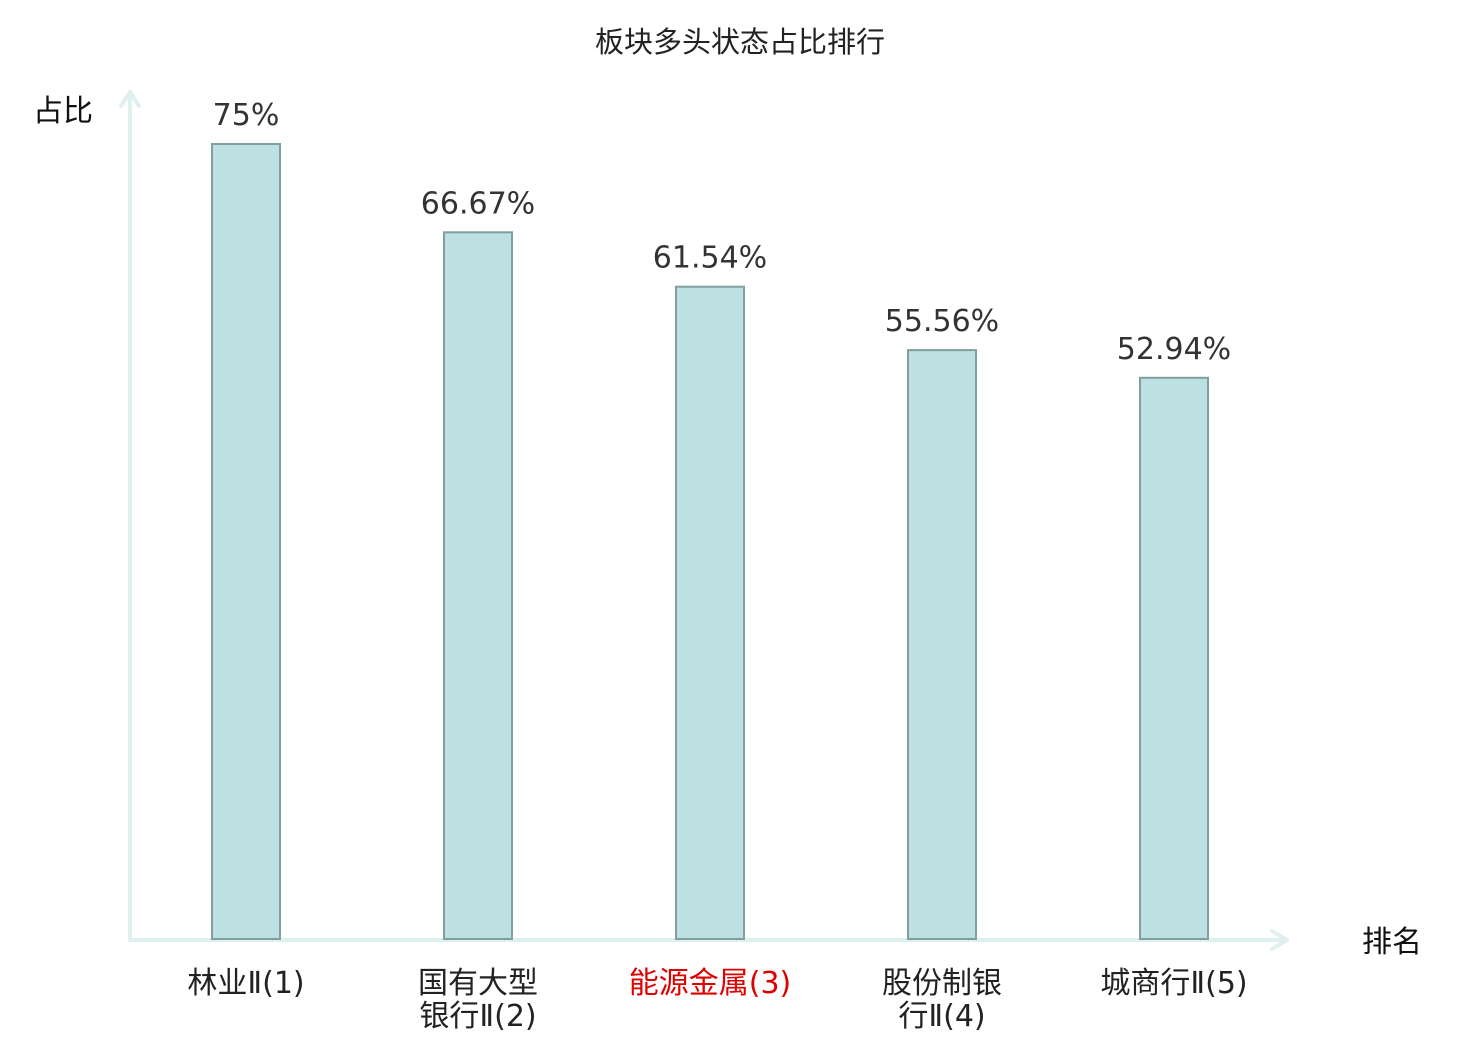 This screenshot has width=1480, height=1040. I want to click on x-tick-label-line: 城商行Ⅱ(5), so click(1173, 983).